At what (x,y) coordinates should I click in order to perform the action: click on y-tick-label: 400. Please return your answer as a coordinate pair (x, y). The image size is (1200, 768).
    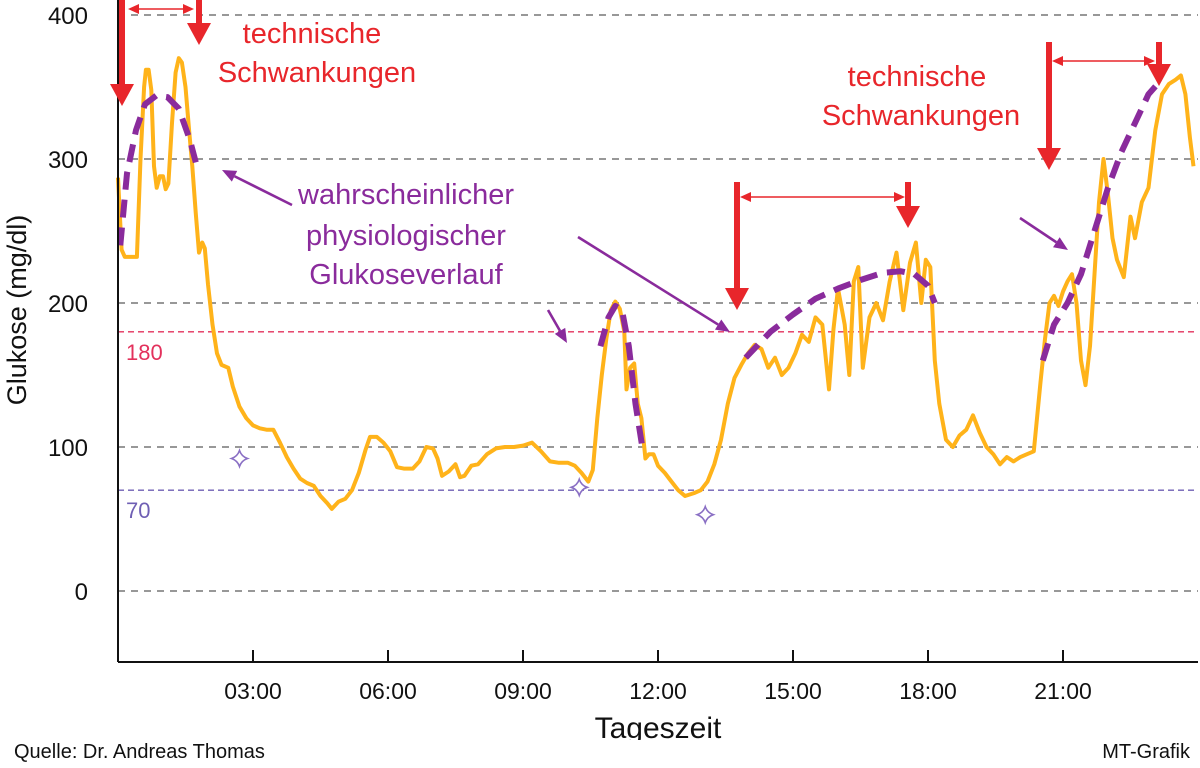
    Looking at the image, I should click on (68, 16).